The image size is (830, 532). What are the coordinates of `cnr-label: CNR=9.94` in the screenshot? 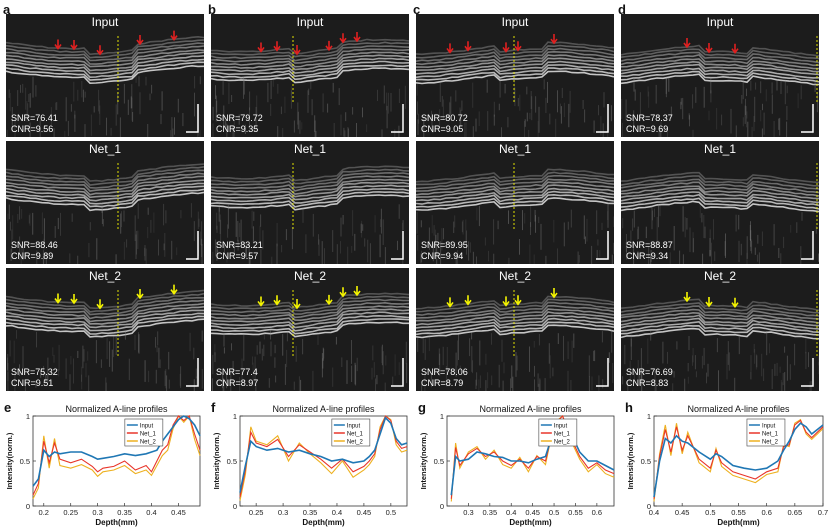 It's located at (442, 256).